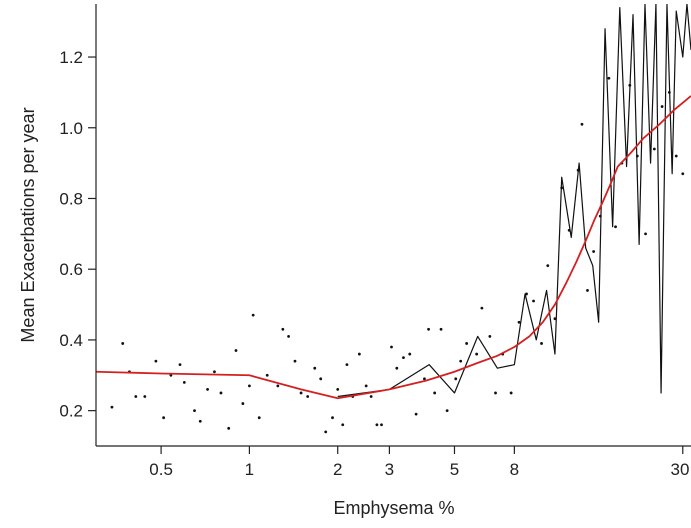 Image resolution: width=691 pixels, height=528 pixels. Describe the element at coordinates (249, 469) in the screenshot. I see `x-tick-label: 1` at that location.